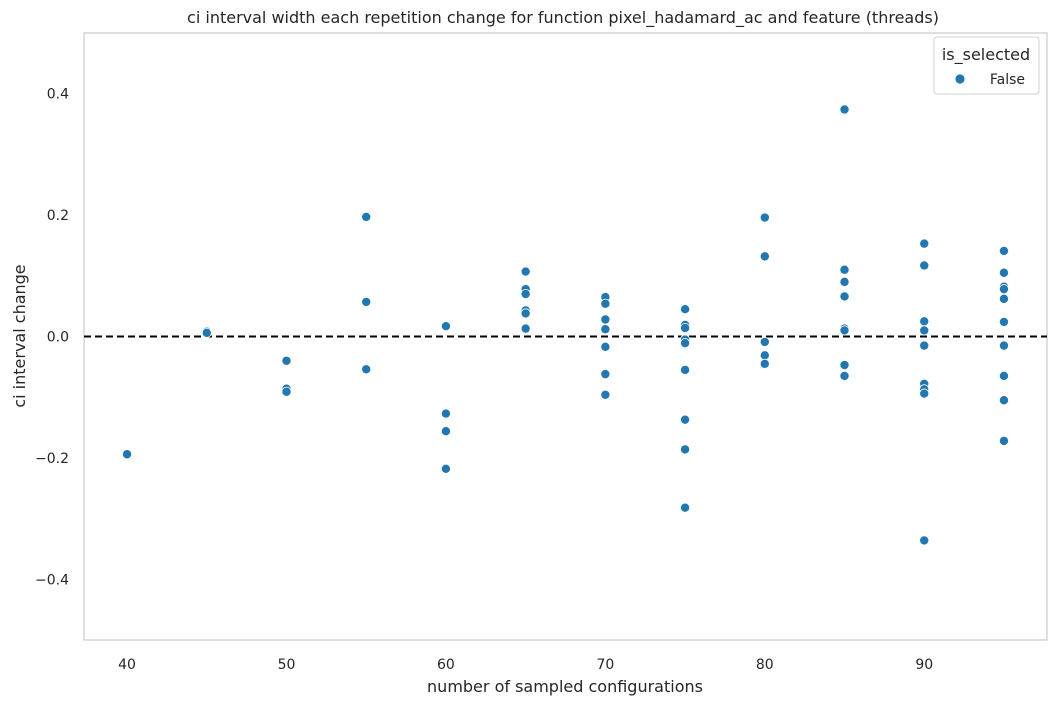  What do you see at coordinates (960, 79) in the screenshot?
I see `legend-marker-false` at bounding box center [960, 79].